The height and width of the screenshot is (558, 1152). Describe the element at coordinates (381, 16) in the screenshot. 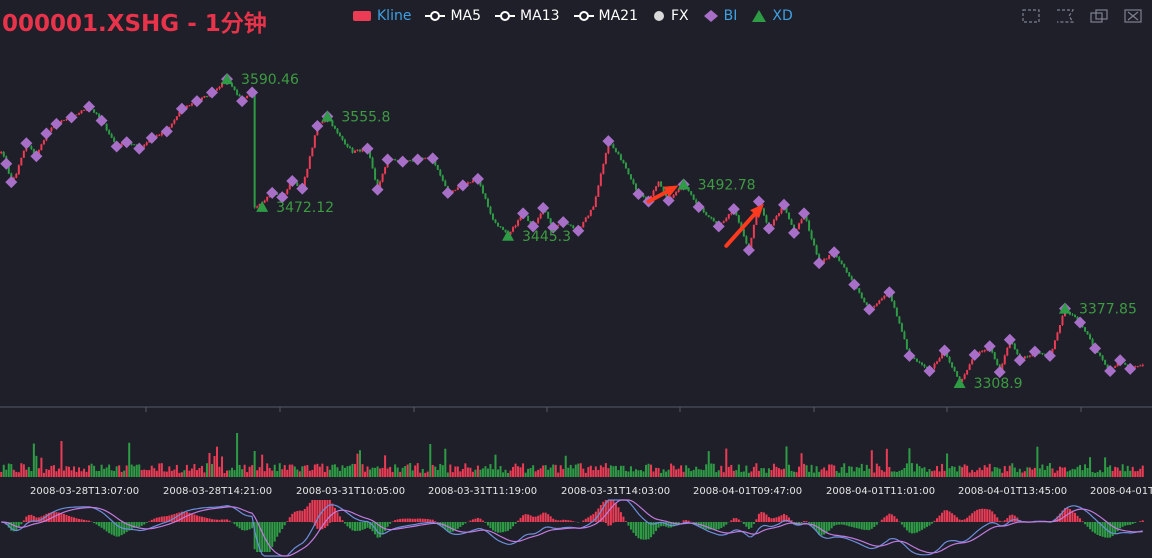

I see `legend-kline: Kline` at that location.